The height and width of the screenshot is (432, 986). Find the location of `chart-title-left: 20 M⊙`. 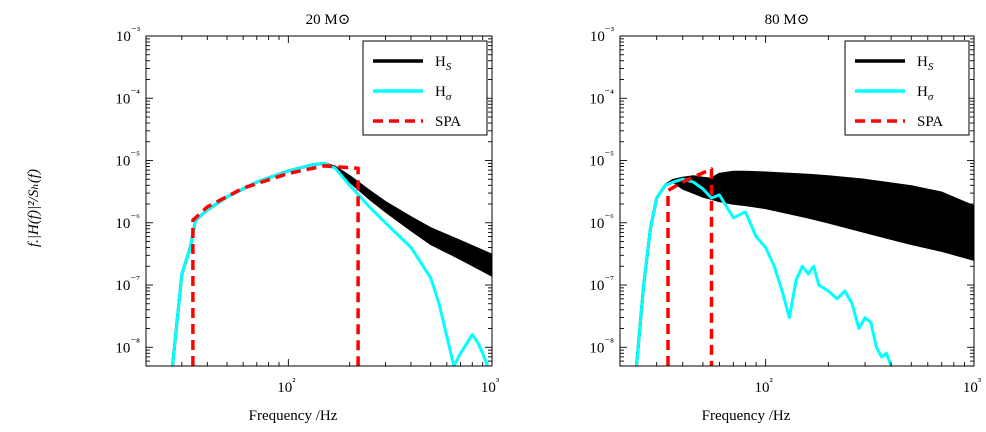

chart-title-left: 20 M⊙ is located at coordinates (328, 20).